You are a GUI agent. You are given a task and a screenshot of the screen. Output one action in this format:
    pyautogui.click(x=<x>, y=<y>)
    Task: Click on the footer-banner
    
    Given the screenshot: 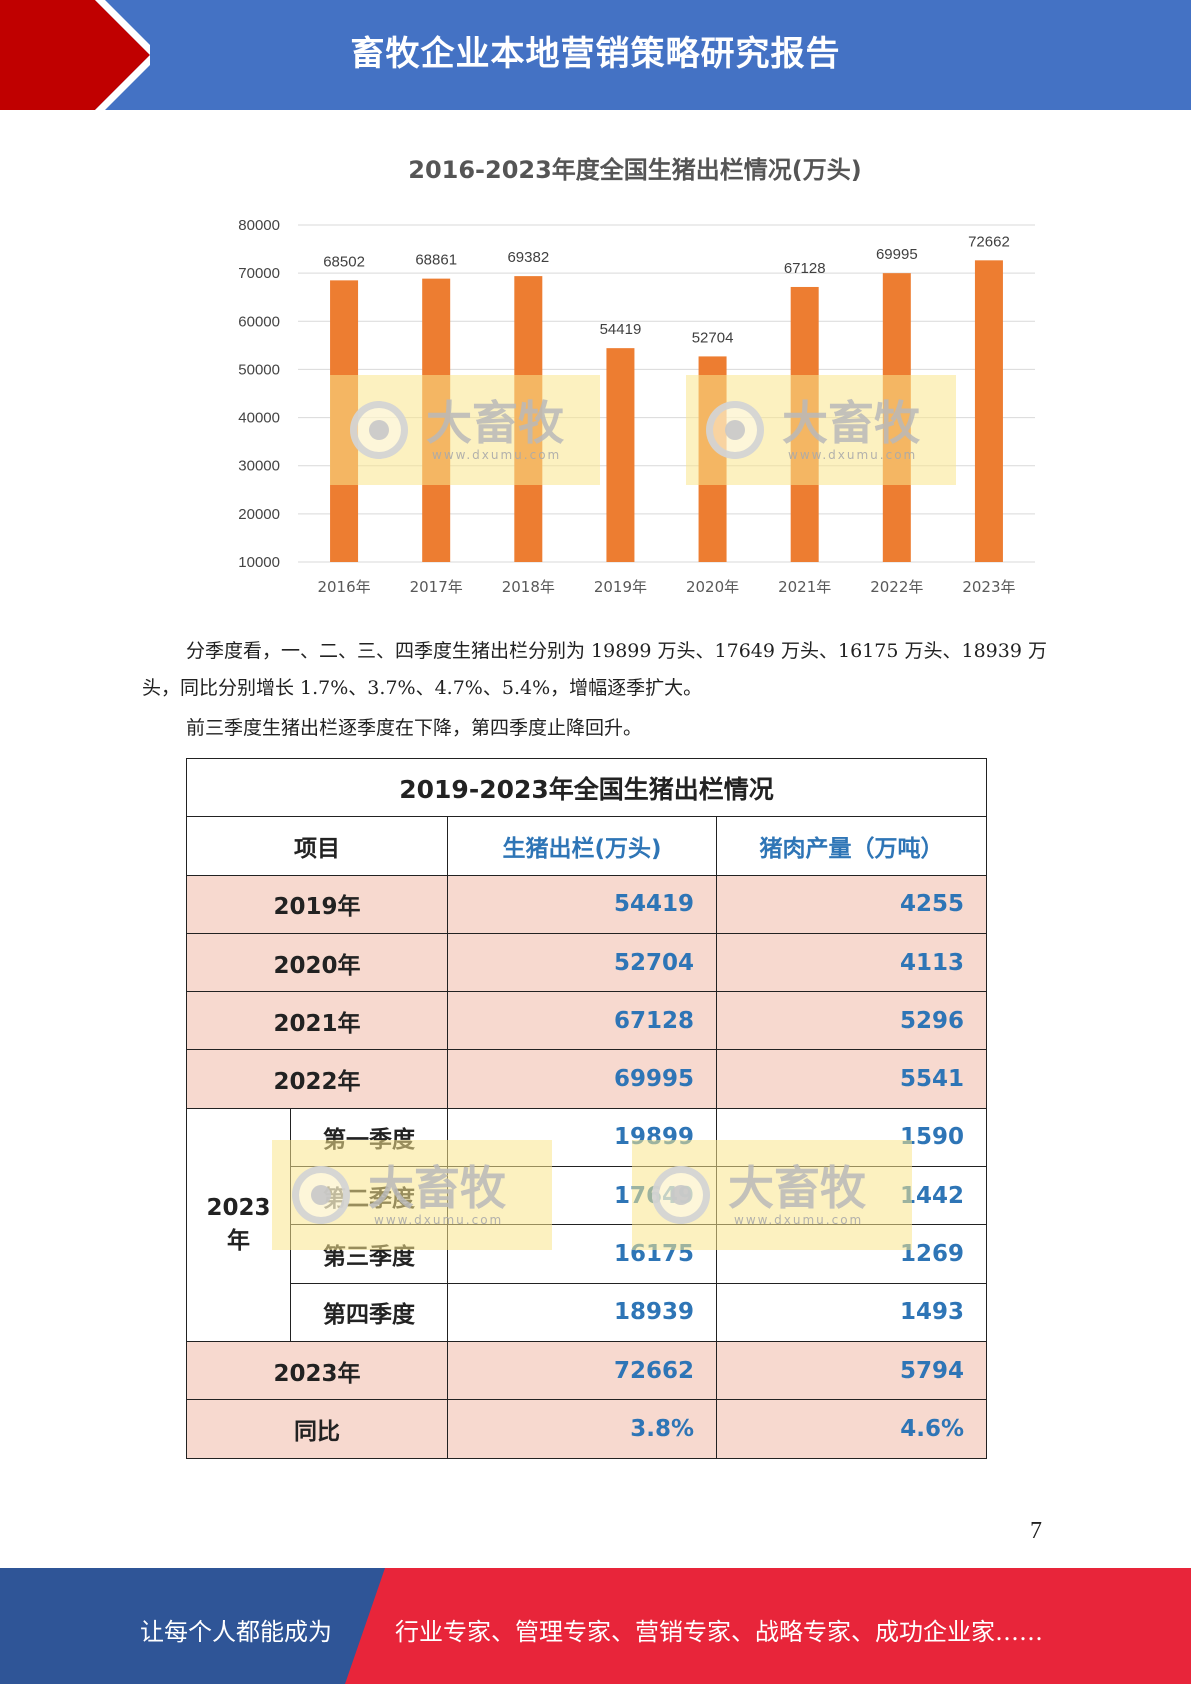 What is the action you would take?
    pyautogui.click(x=595, y=1626)
    